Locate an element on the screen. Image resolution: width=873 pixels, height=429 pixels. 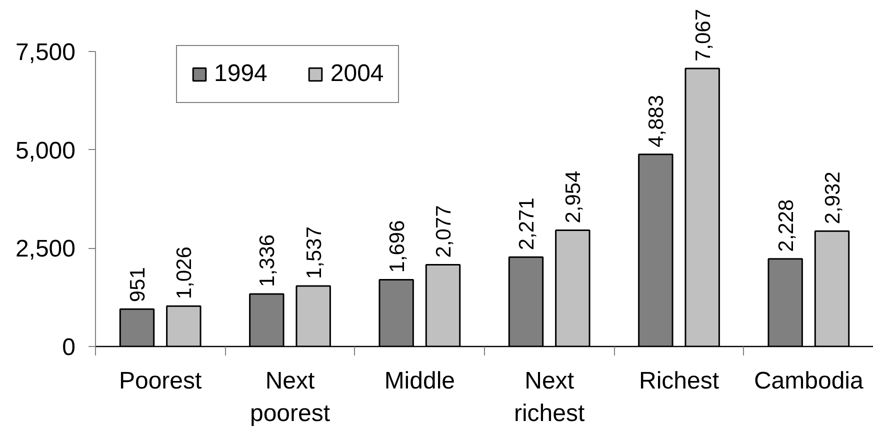
x-tick-label: Cambodia is located at coordinates (809, 381).